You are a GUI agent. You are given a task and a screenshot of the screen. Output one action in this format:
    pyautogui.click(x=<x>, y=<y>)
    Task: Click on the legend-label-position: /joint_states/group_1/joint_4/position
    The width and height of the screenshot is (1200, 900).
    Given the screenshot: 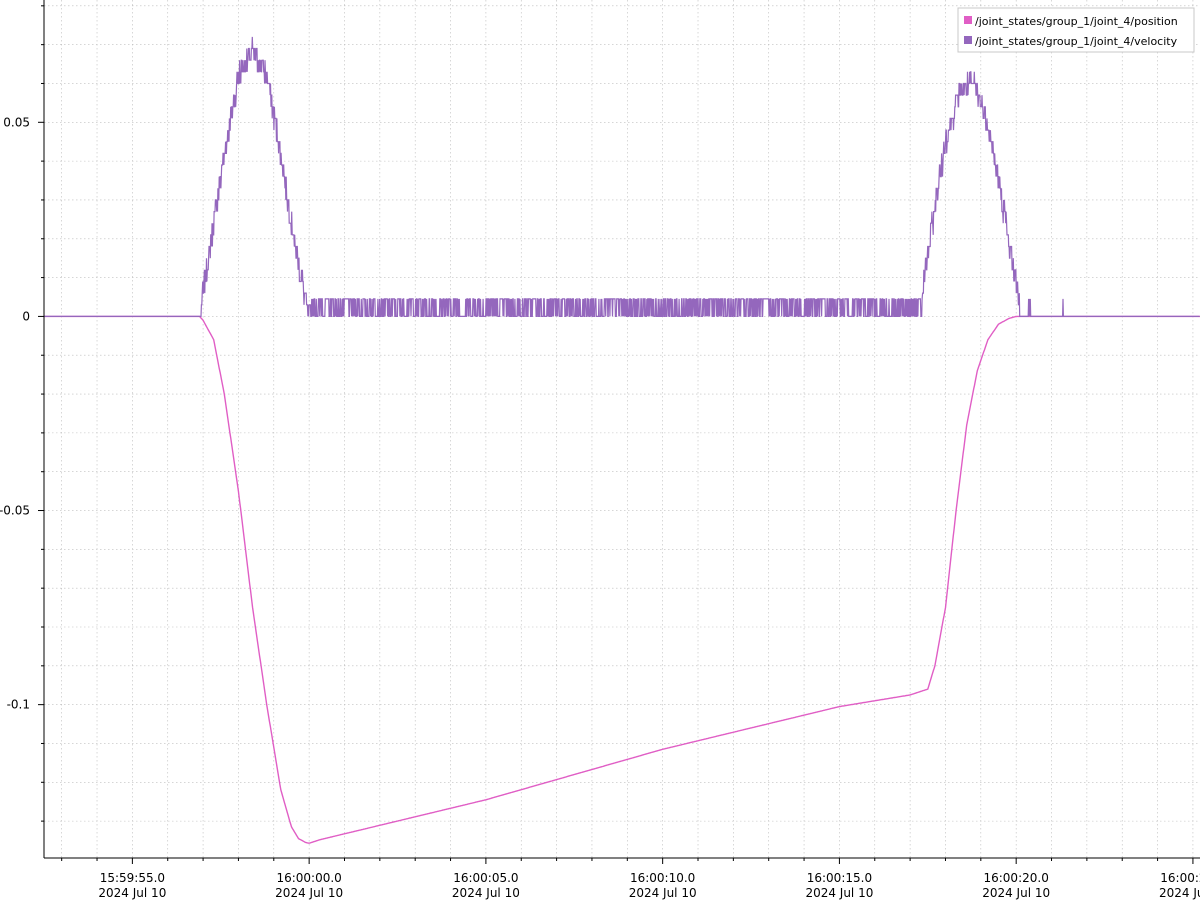 What is the action you would take?
    pyautogui.click(x=1076, y=21)
    